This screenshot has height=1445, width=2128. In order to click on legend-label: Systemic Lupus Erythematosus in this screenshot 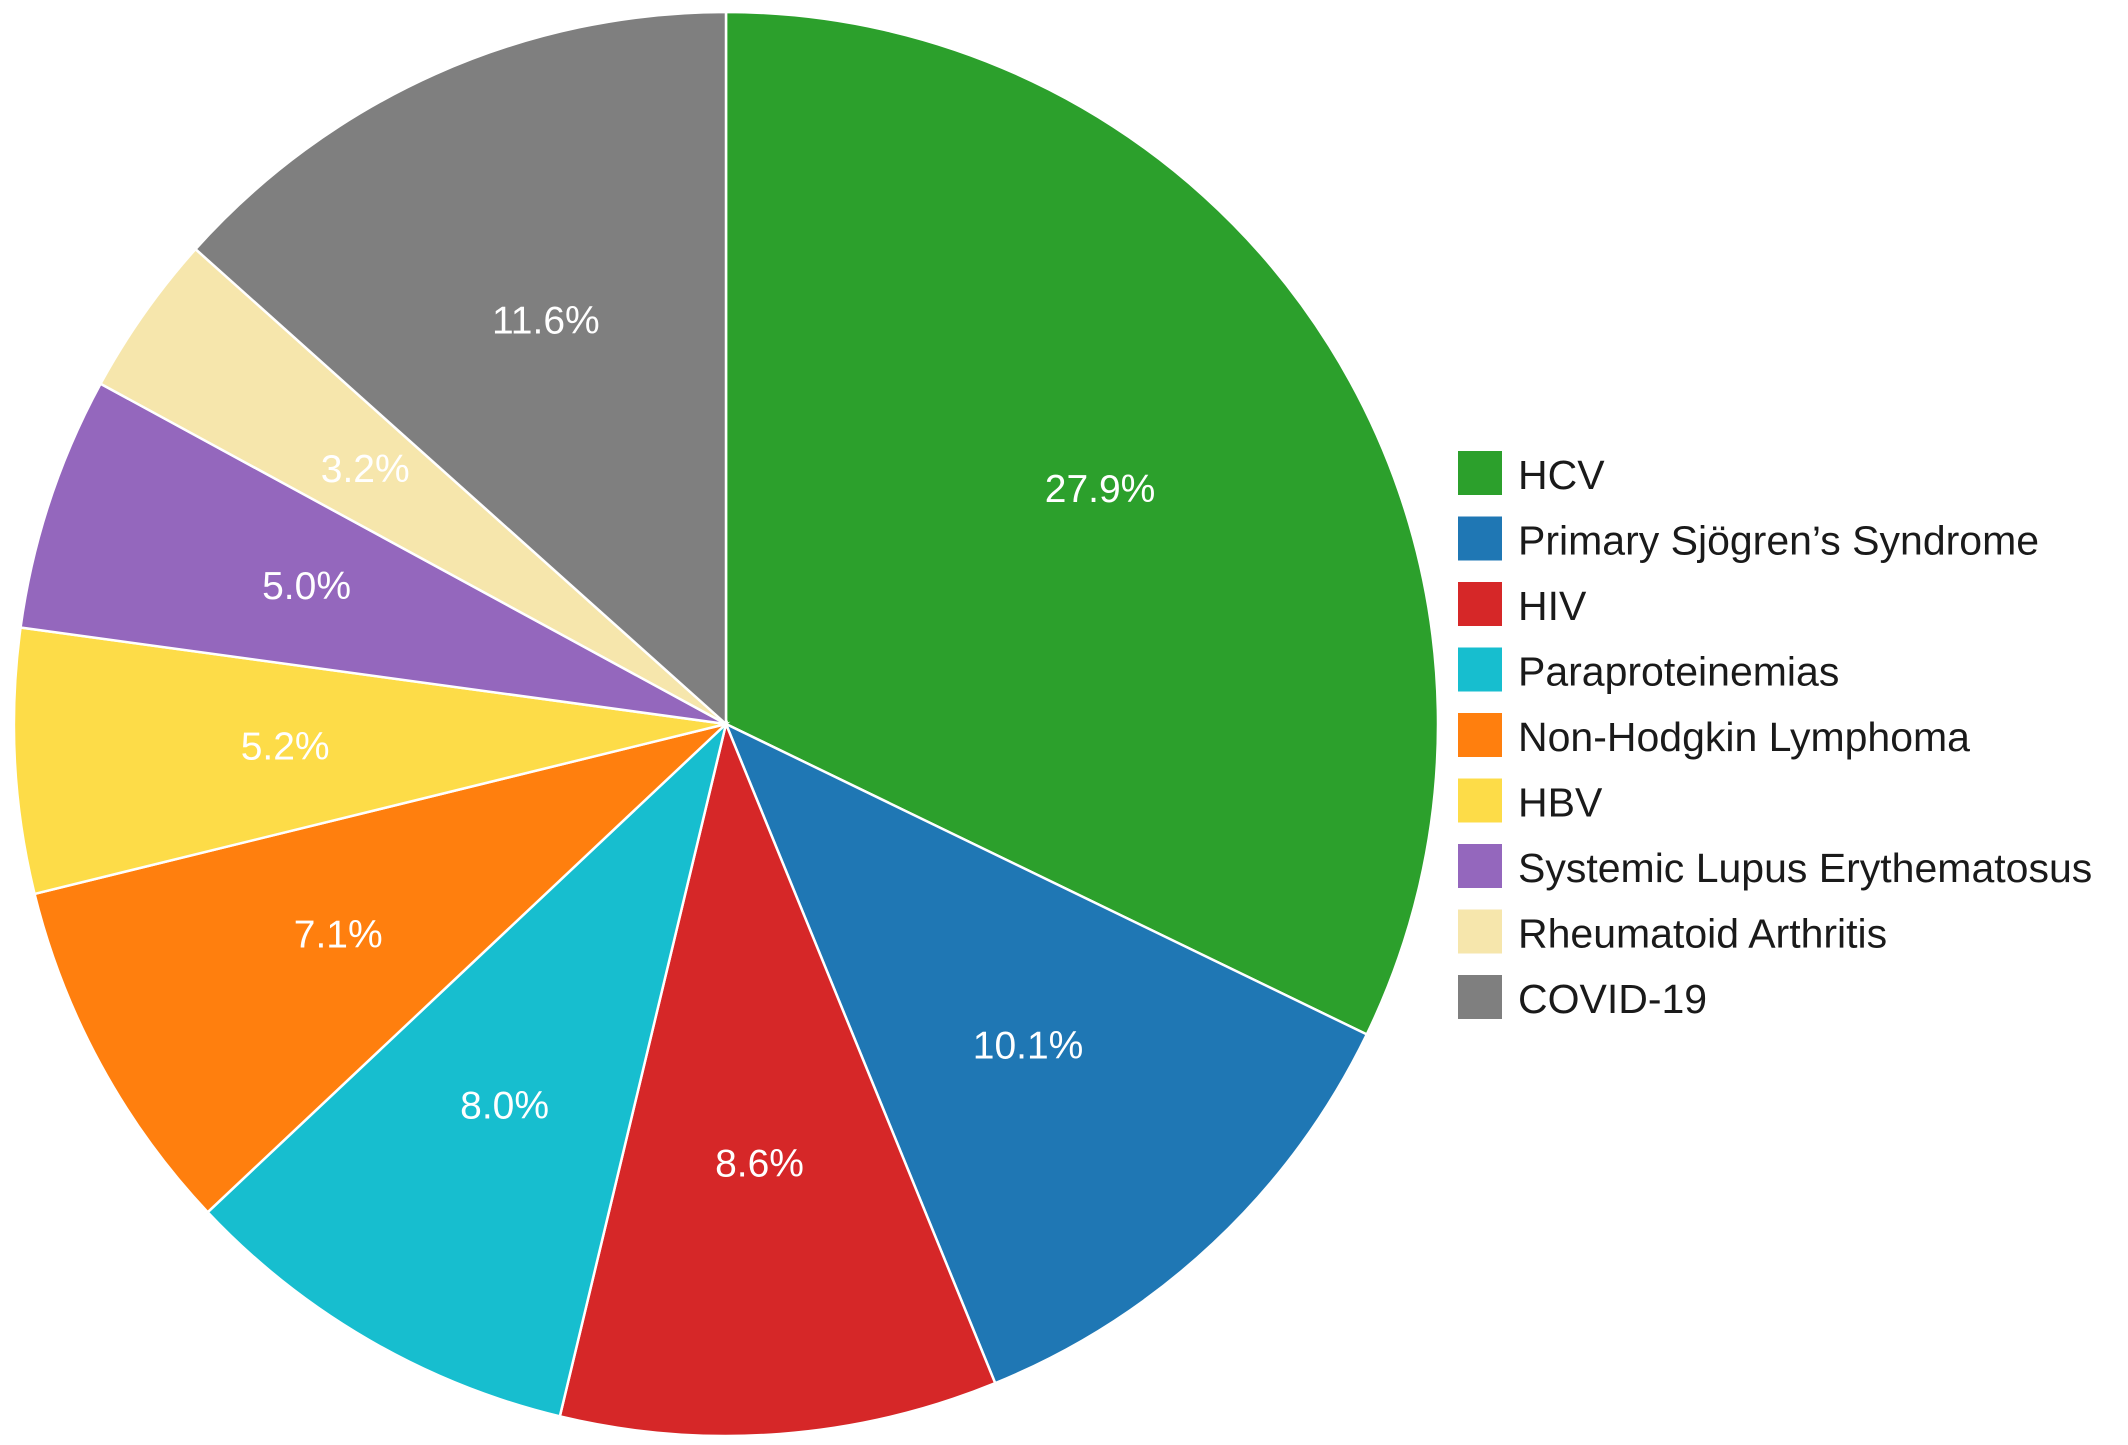, I will do `click(1805, 868)`.